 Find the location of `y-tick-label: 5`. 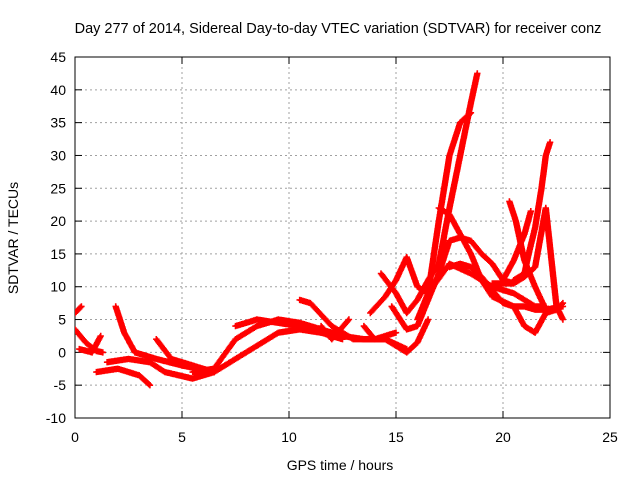

y-tick-label: 5 is located at coordinates (62, 320).